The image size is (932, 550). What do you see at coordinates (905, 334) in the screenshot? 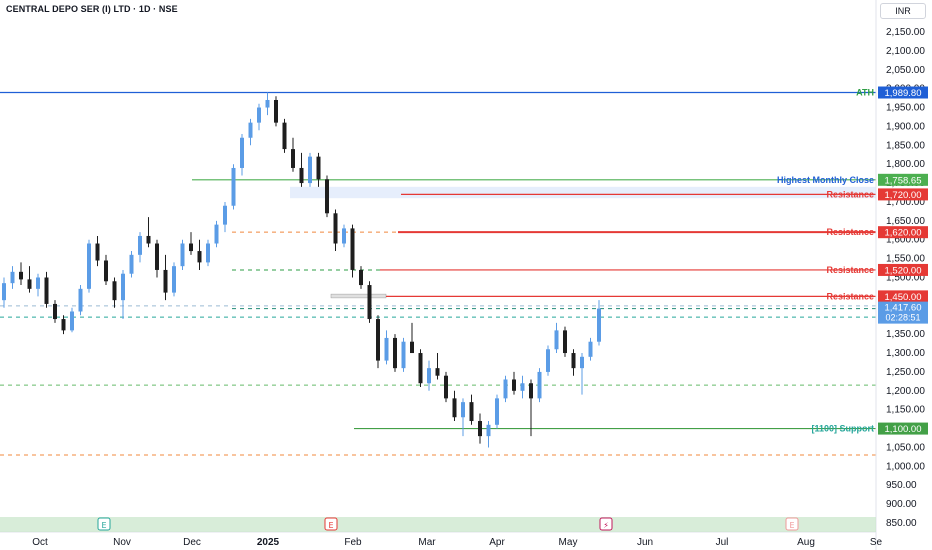
I see `y-tick-label: 1,350.00` at bounding box center [905, 334].